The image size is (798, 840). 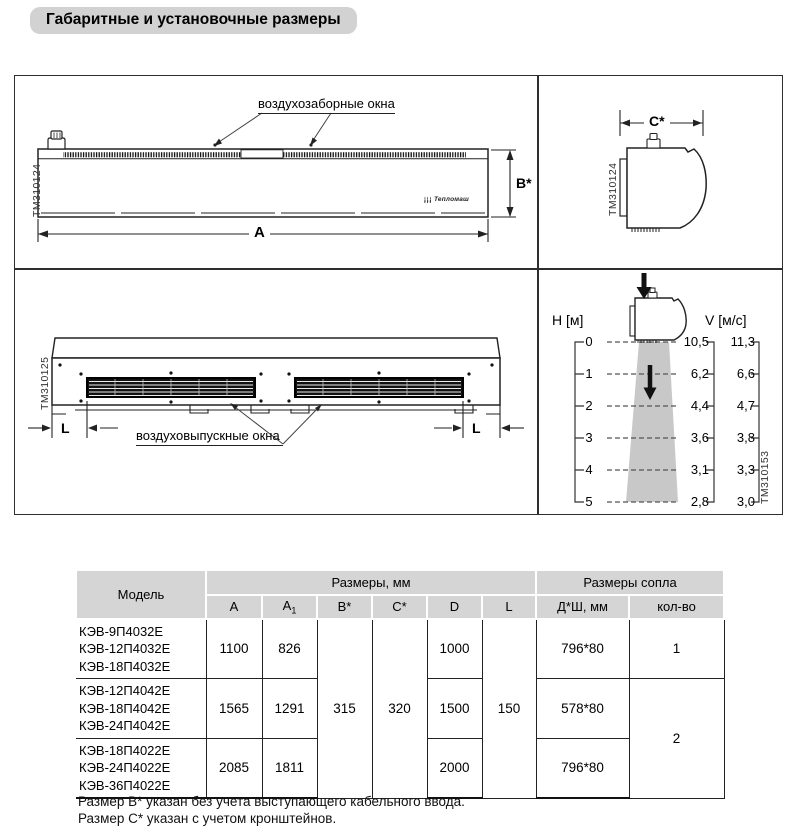 What do you see at coordinates (745, 469) in the screenshot?
I see `velocity-value-2: 3,3` at bounding box center [745, 469].